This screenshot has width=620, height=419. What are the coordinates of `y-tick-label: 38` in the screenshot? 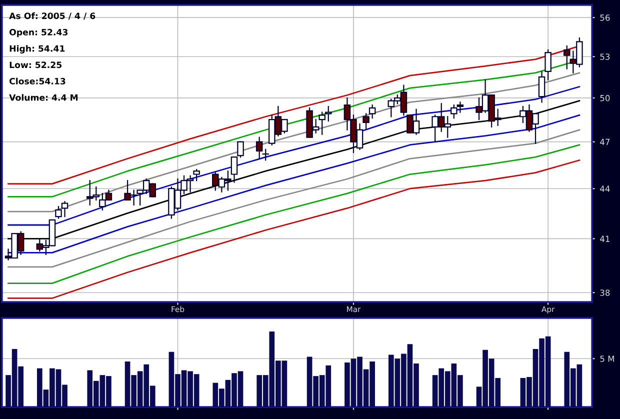 It's located at (605, 293).